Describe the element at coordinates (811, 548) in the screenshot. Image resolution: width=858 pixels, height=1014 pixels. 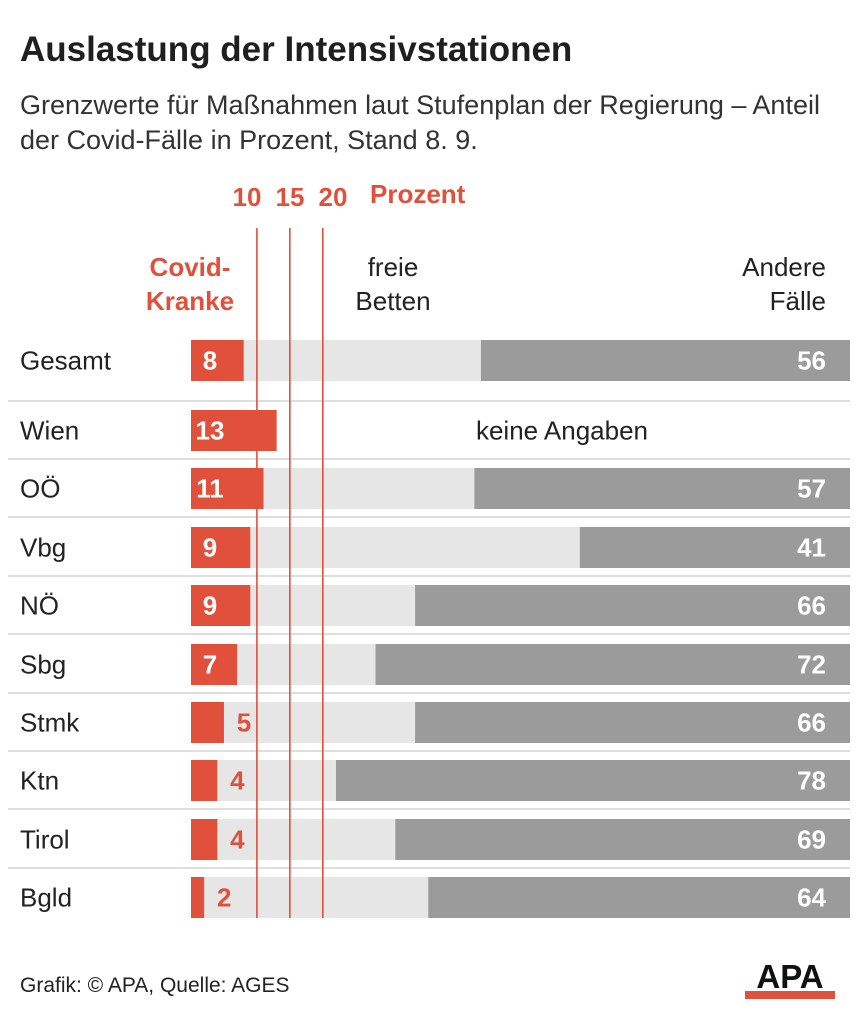
I see `value-label-other: 41` at that location.